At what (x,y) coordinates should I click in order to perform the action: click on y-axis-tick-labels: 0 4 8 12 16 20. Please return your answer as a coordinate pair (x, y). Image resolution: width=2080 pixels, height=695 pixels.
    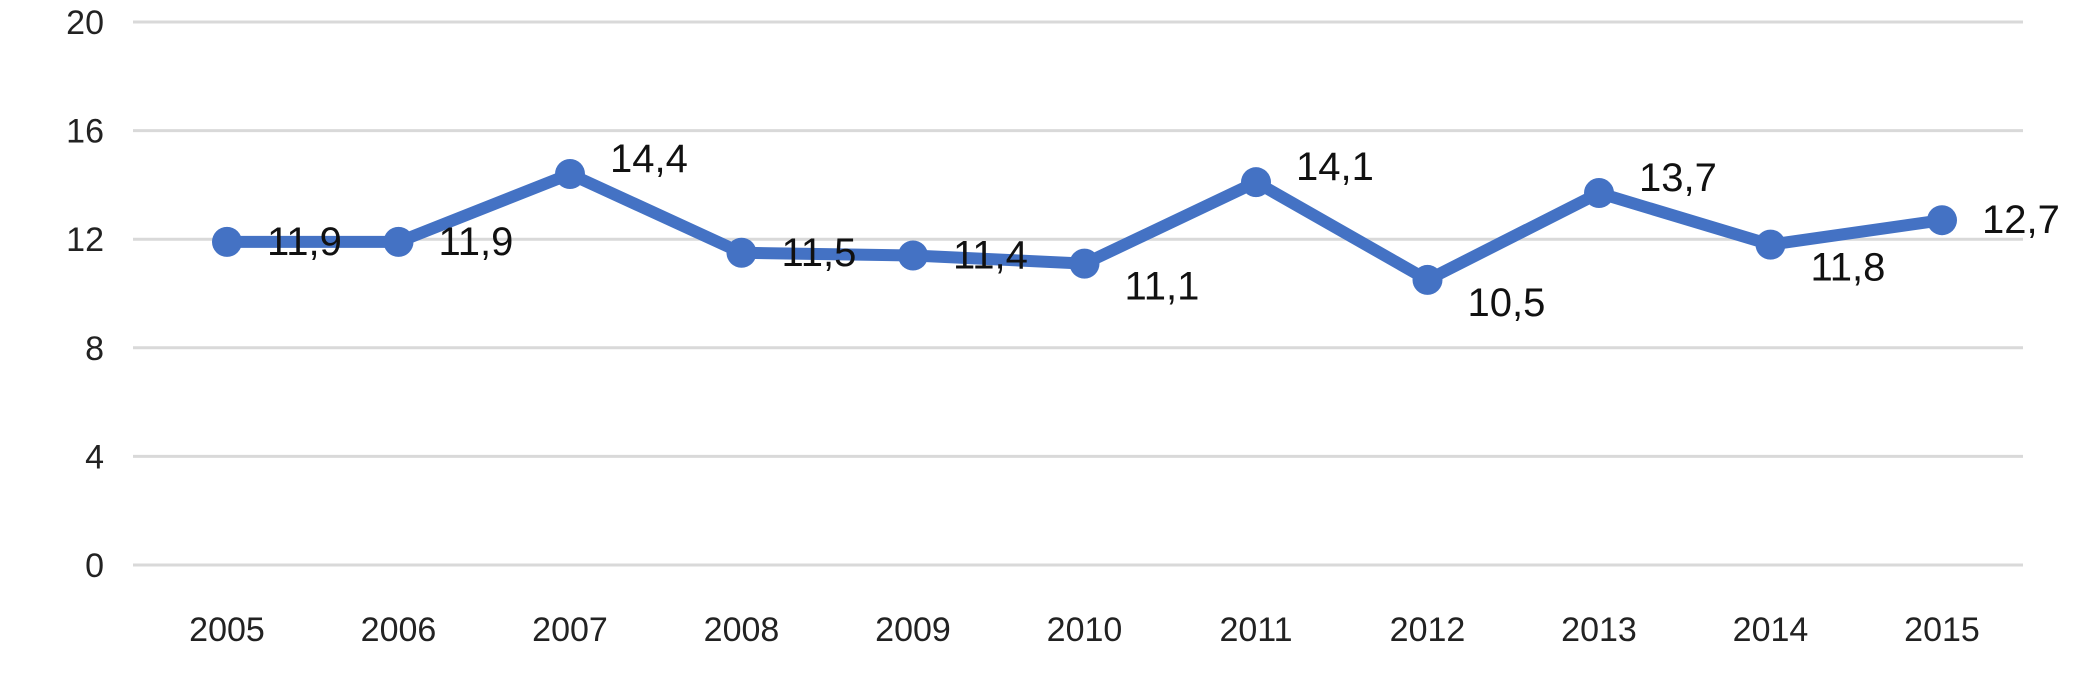
    Looking at the image, I should click on (85, 294).